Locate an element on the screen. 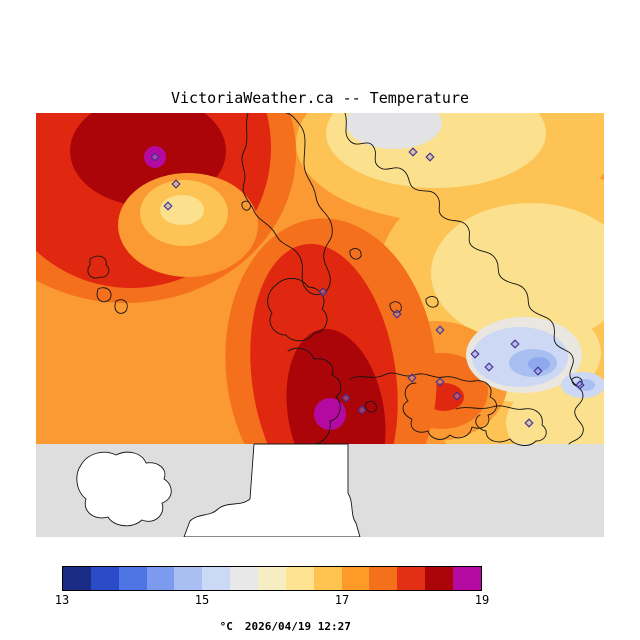 The image size is (640, 640). hotspots is located at coordinates (245, 288).